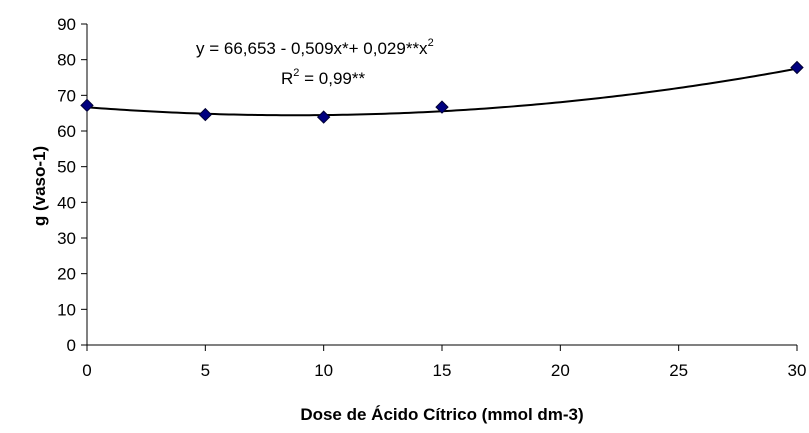 This screenshot has height=433, width=809. I want to click on y-tick-label: 70, so click(66, 95).